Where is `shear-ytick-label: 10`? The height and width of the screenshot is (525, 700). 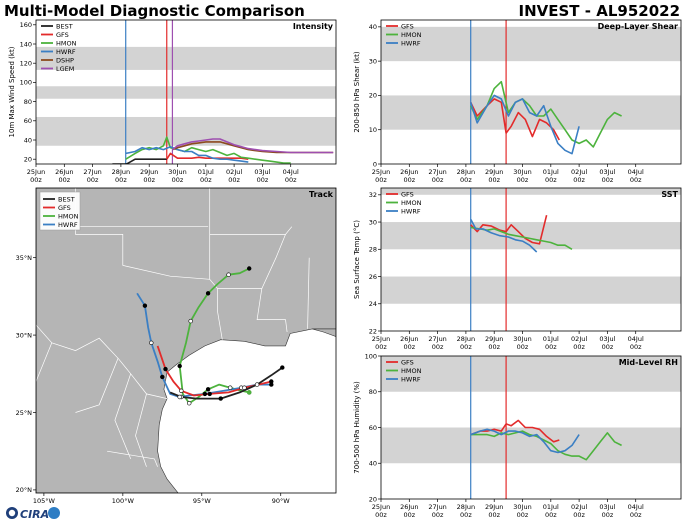
shear-ytick-label: 10 is located at coordinates (373, 130).